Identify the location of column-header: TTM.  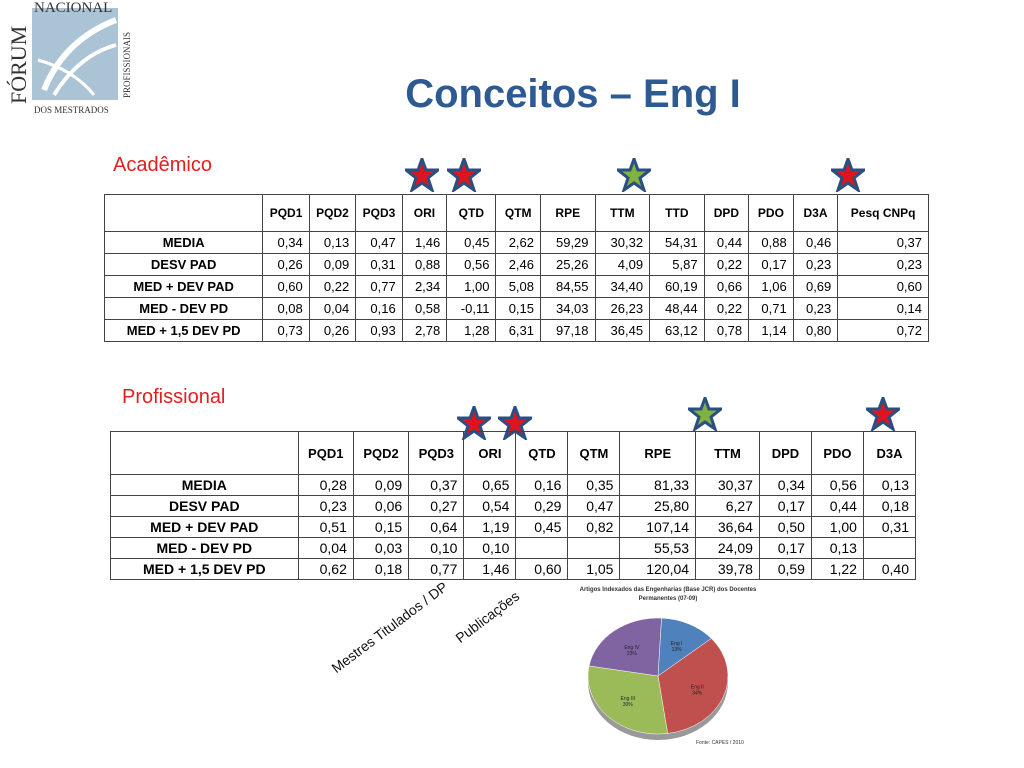
(727, 453).